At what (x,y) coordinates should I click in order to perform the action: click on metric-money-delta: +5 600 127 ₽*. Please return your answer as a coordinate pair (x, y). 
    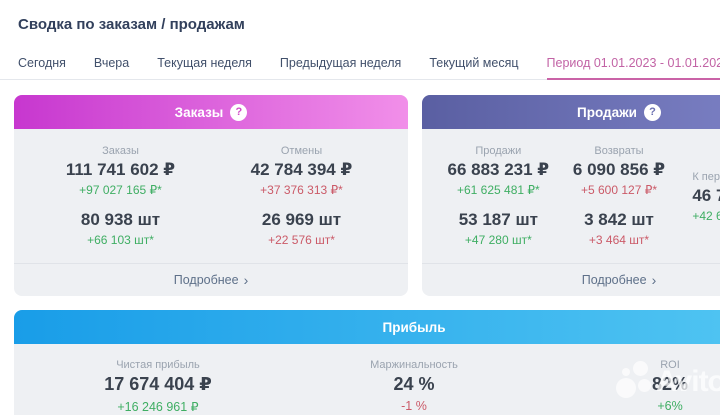
    Looking at the image, I should click on (618, 190).